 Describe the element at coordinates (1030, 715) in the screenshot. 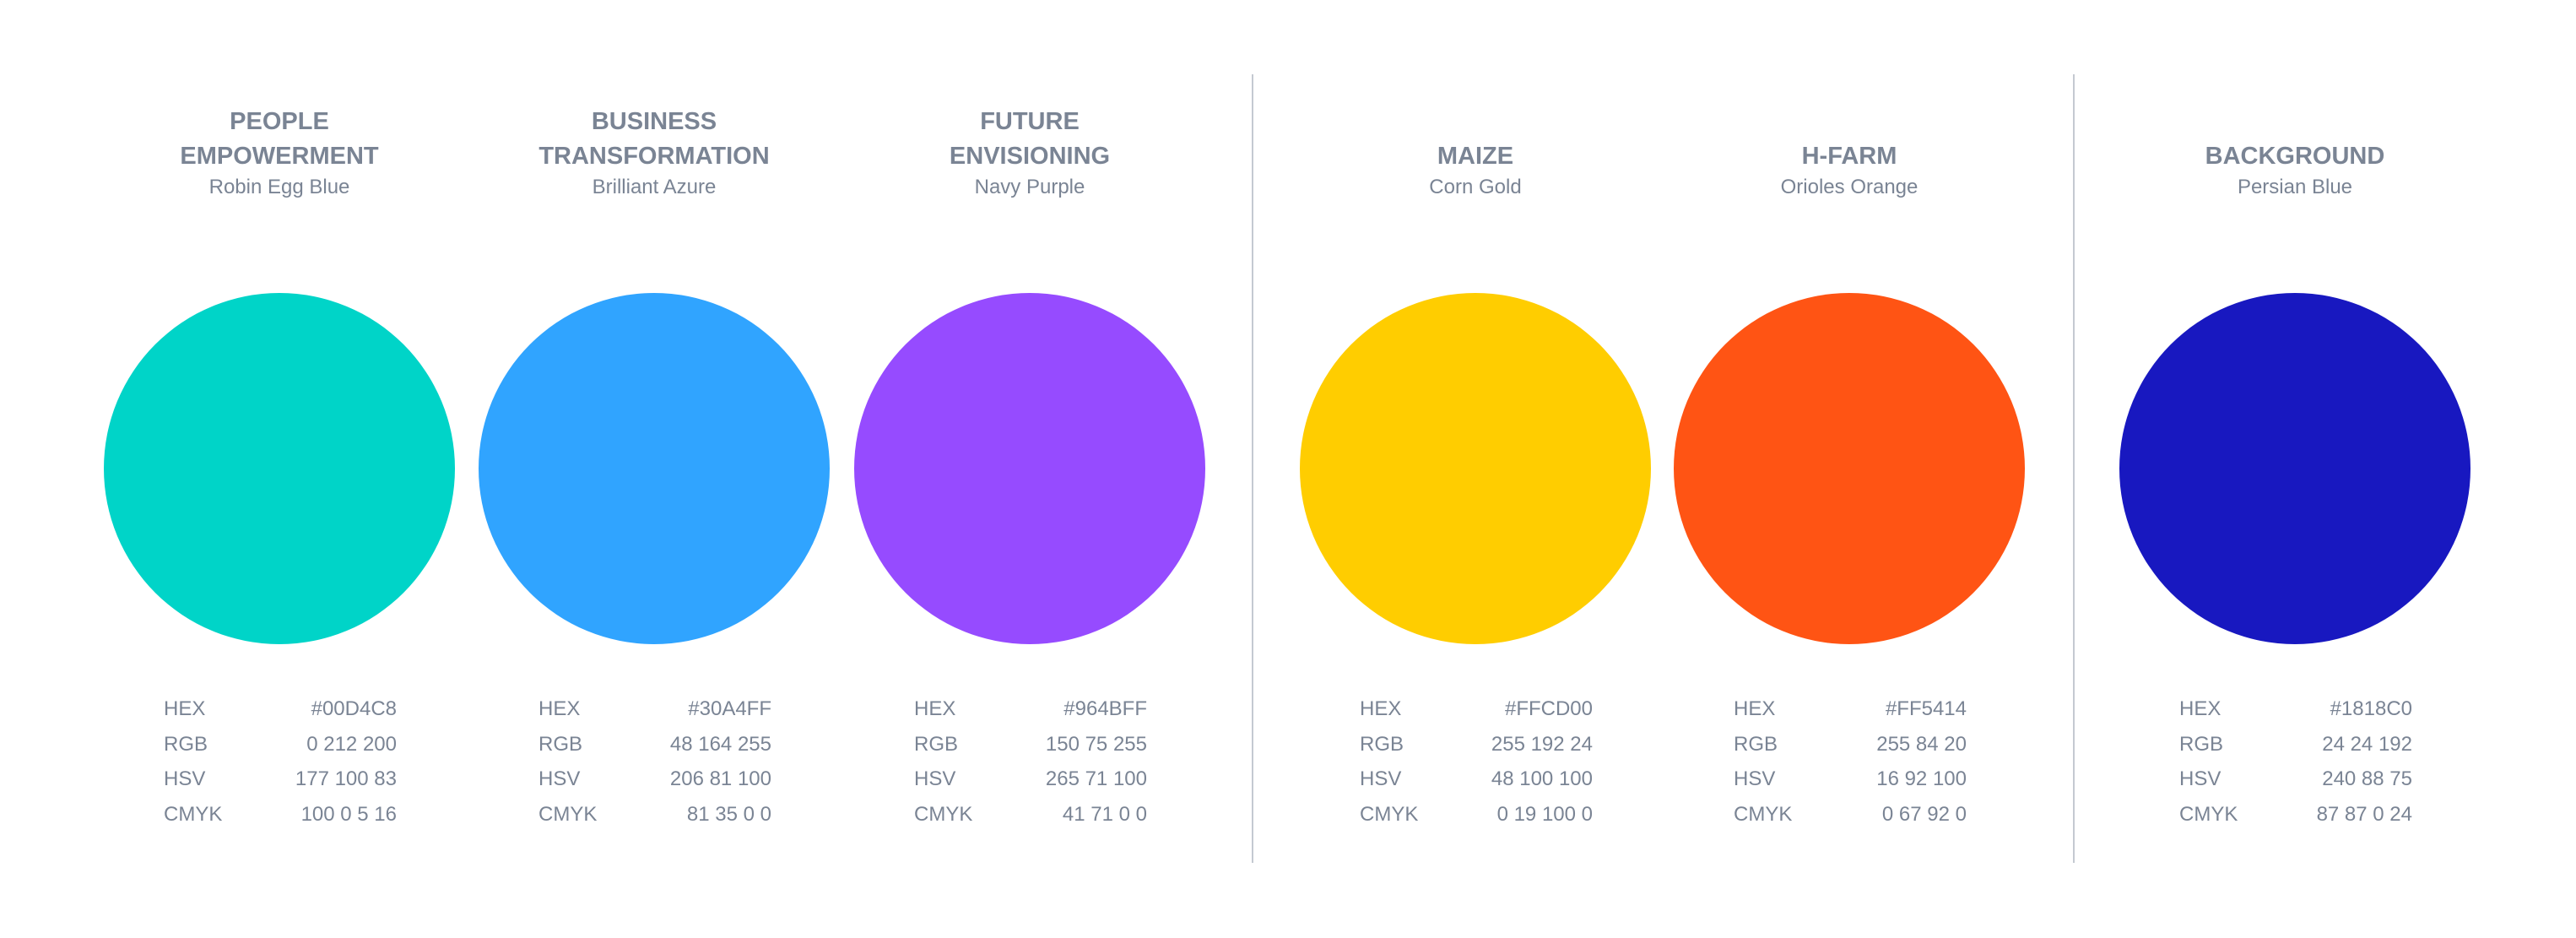

I see `spec-row: HEX #964BFF` at that location.